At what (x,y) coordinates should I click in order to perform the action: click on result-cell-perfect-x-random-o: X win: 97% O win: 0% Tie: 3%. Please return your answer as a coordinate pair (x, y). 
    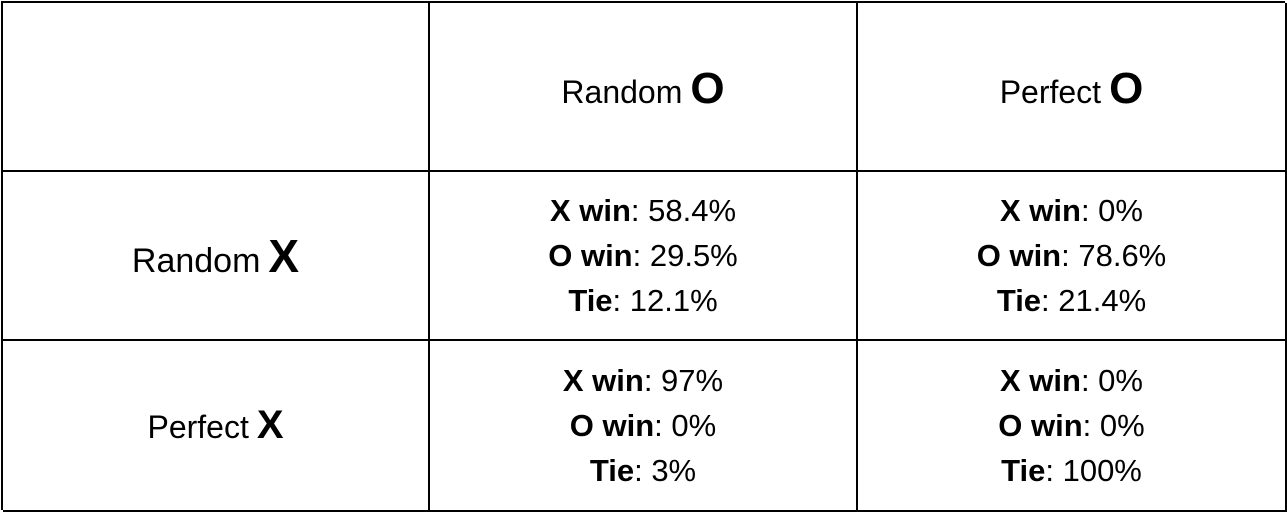
    Looking at the image, I should click on (644, 426).